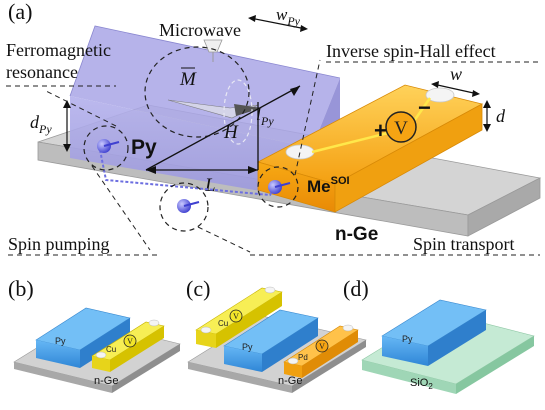 The width and height of the screenshot is (545, 410). What do you see at coordinates (42, 72) in the screenshot?
I see `resonance-label: resonance` at bounding box center [42, 72].